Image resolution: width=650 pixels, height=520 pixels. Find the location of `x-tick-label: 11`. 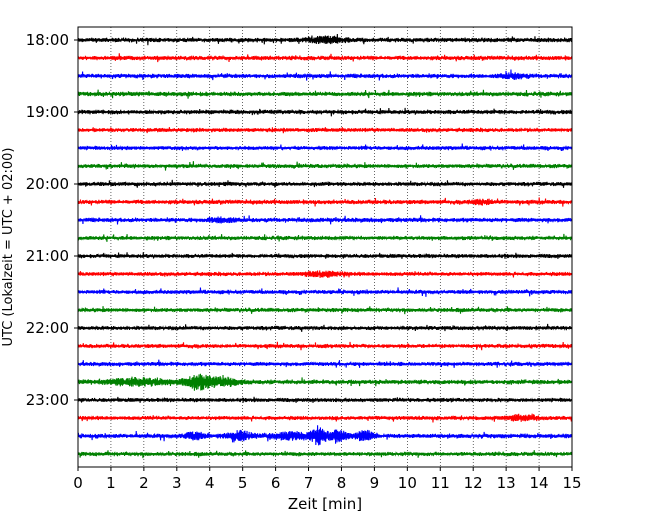

x-tick-label: 11 is located at coordinates (440, 483).